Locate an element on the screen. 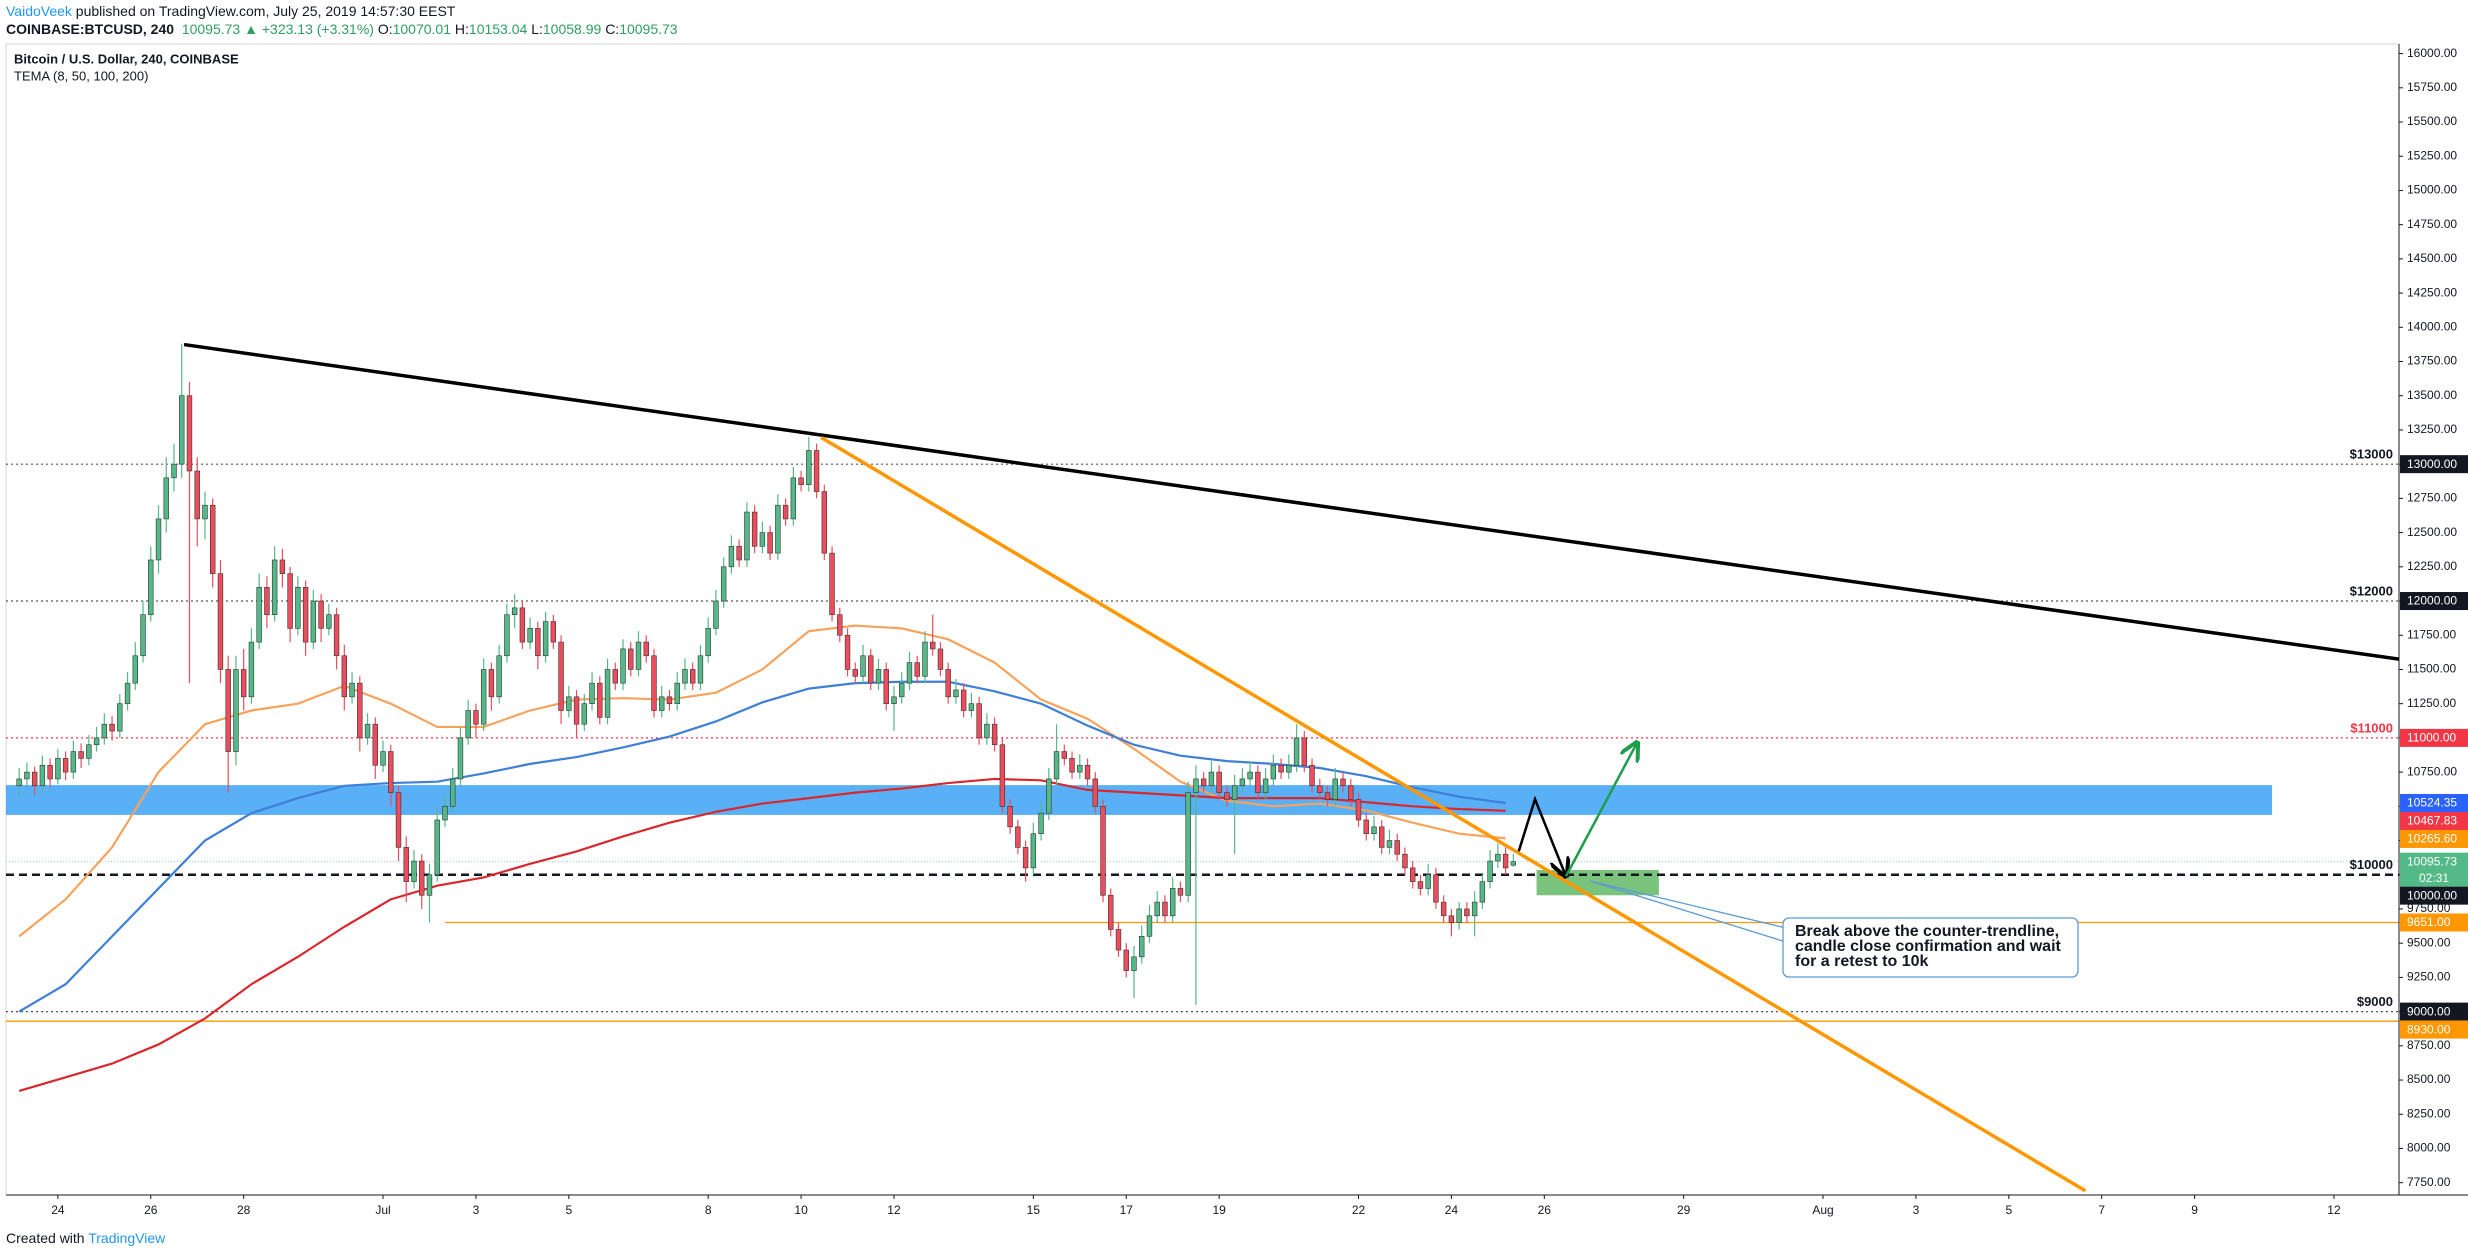 The height and width of the screenshot is (1258, 2468). x-tick-label: 10 is located at coordinates (801, 1210).